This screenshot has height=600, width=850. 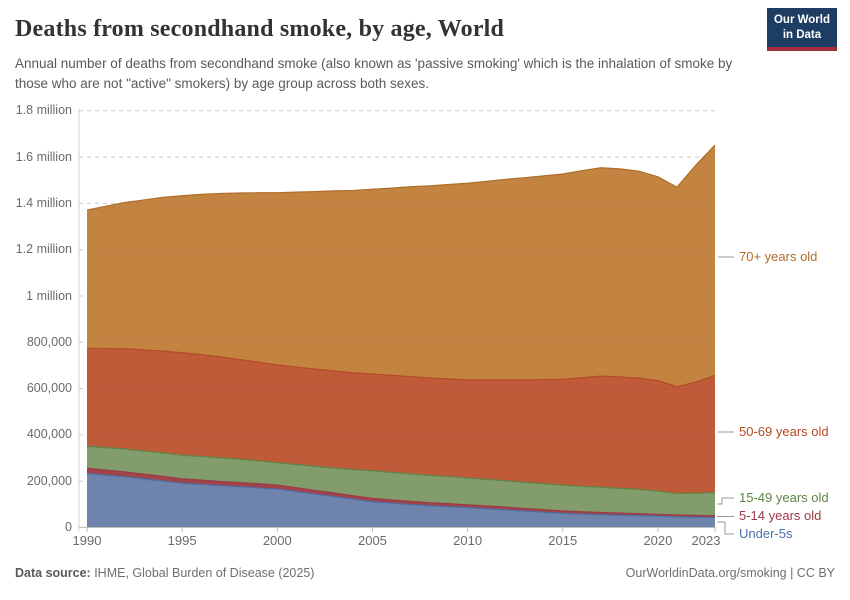 What do you see at coordinates (49, 341) in the screenshot?
I see `y-tick-label: 800,000` at bounding box center [49, 341].